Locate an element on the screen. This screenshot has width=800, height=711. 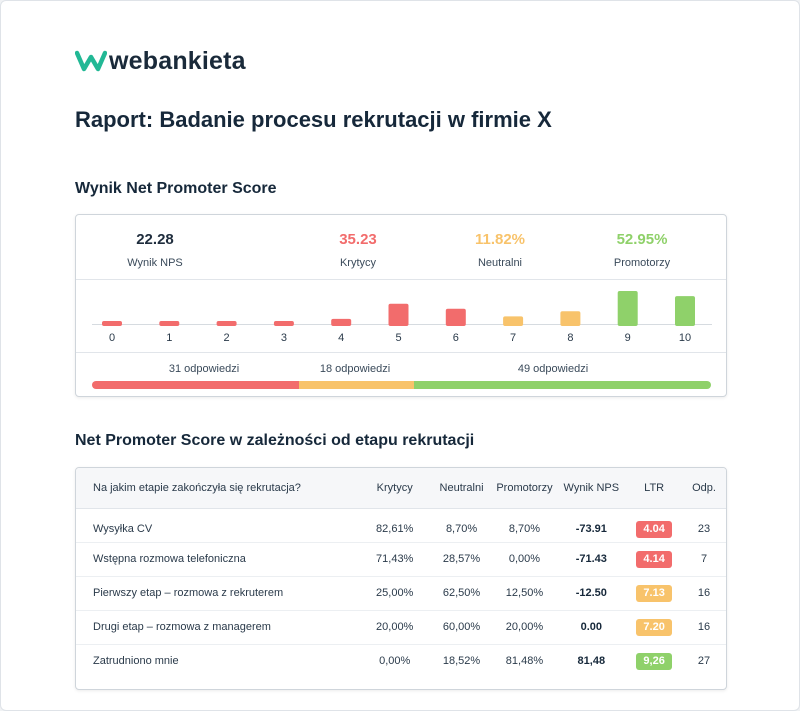
ltr-cell: 7.13 is located at coordinates (654, 593).